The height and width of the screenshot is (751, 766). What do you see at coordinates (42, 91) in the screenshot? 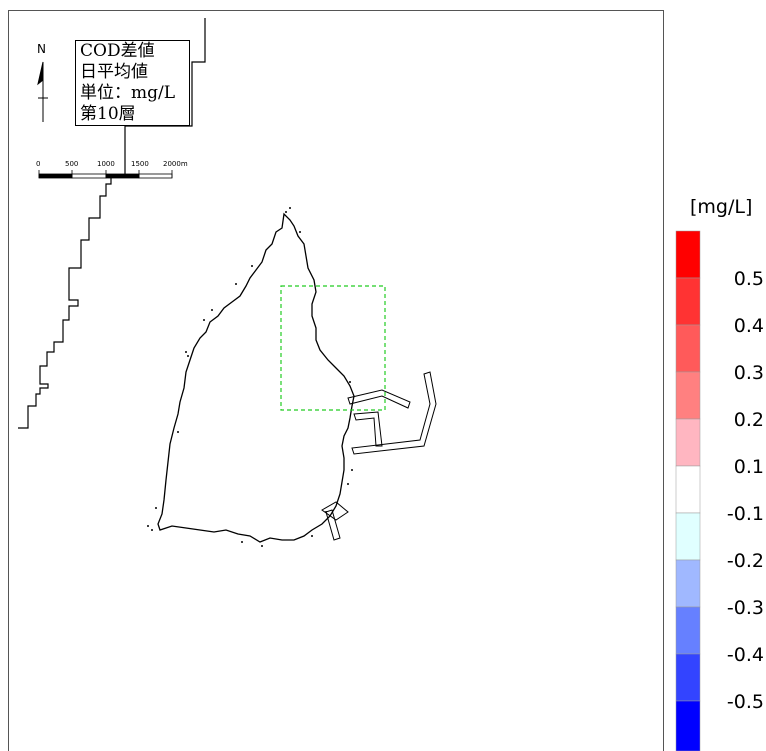
I see `north-arrow-icon` at bounding box center [42, 91].